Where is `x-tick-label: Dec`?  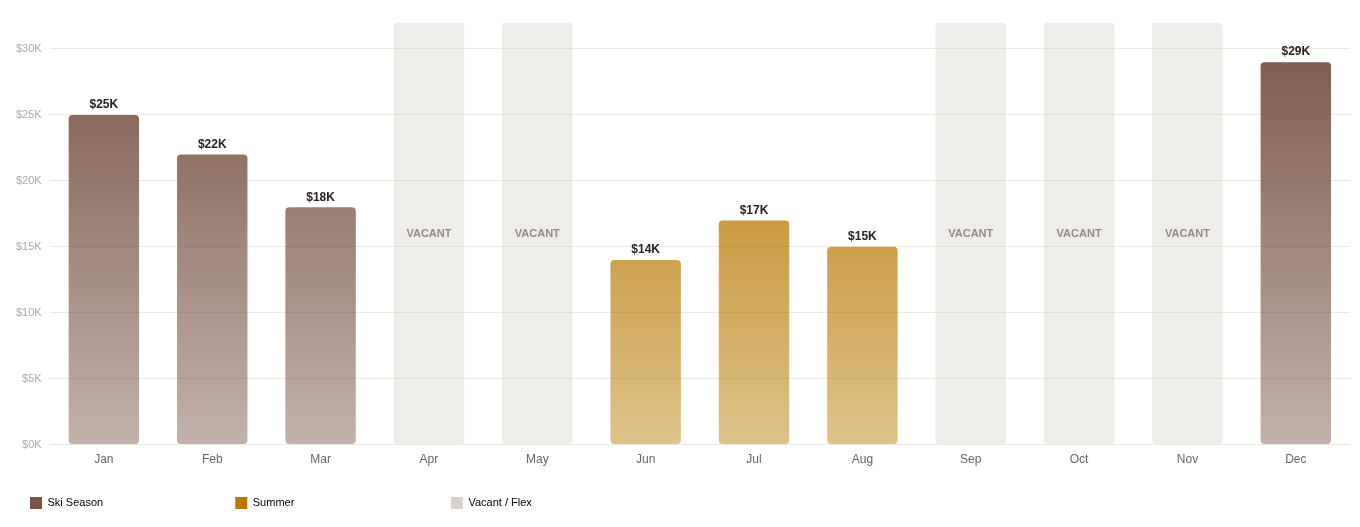 x-tick-label: Dec is located at coordinates (1296, 459).